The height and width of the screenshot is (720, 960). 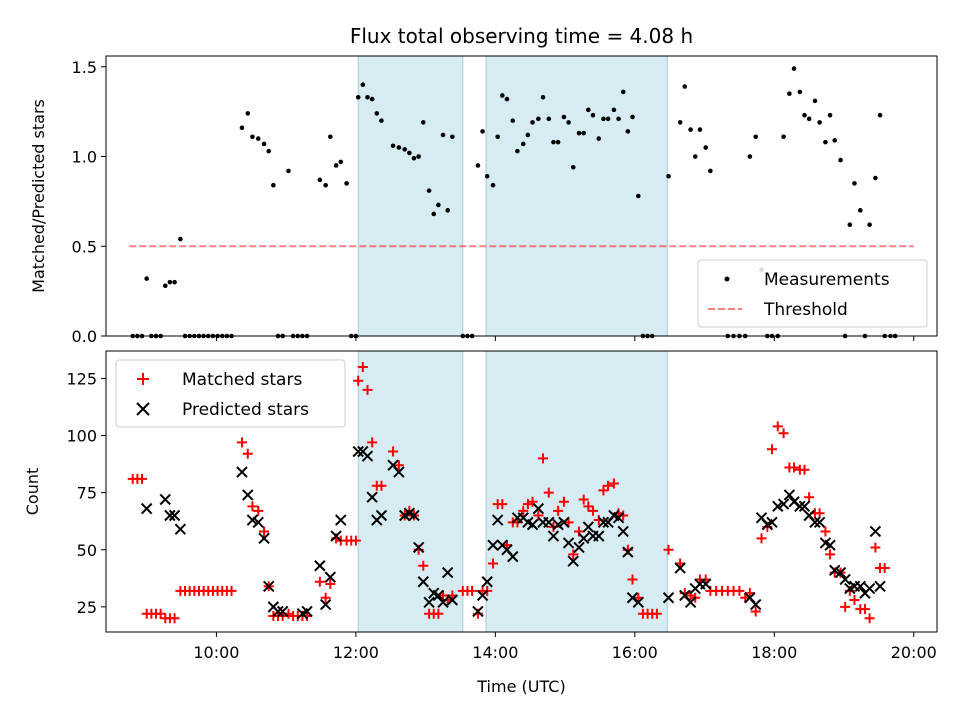 I want to click on x-tick-label: 10:00, so click(x=216, y=652).